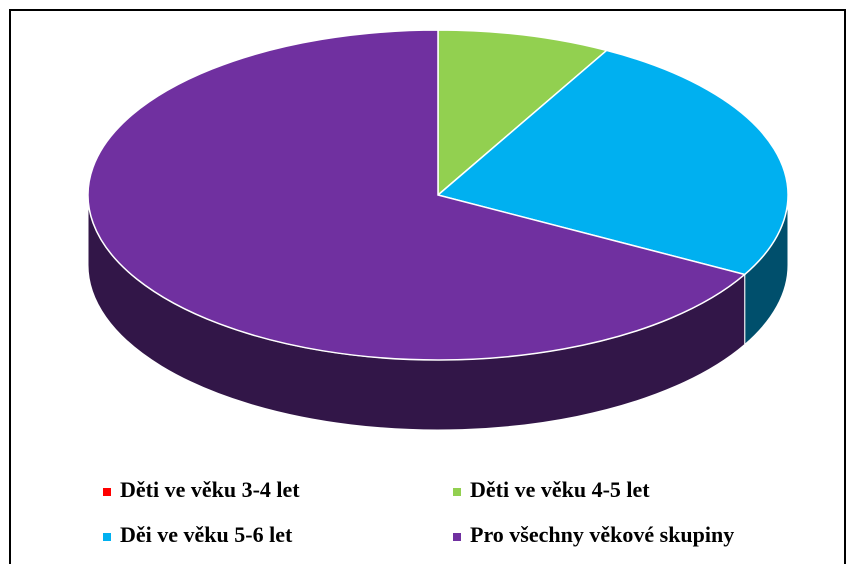  I want to click on pie-slice, so click(523, 113).